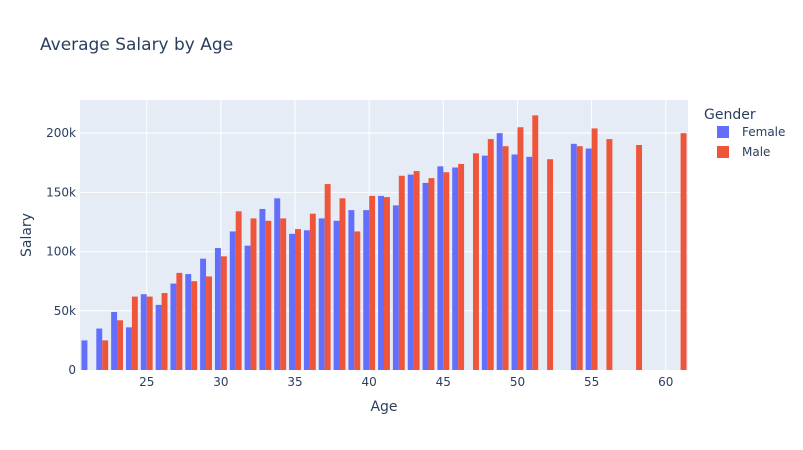  I want to click on legend-item-female: Female, so click(751, 132).